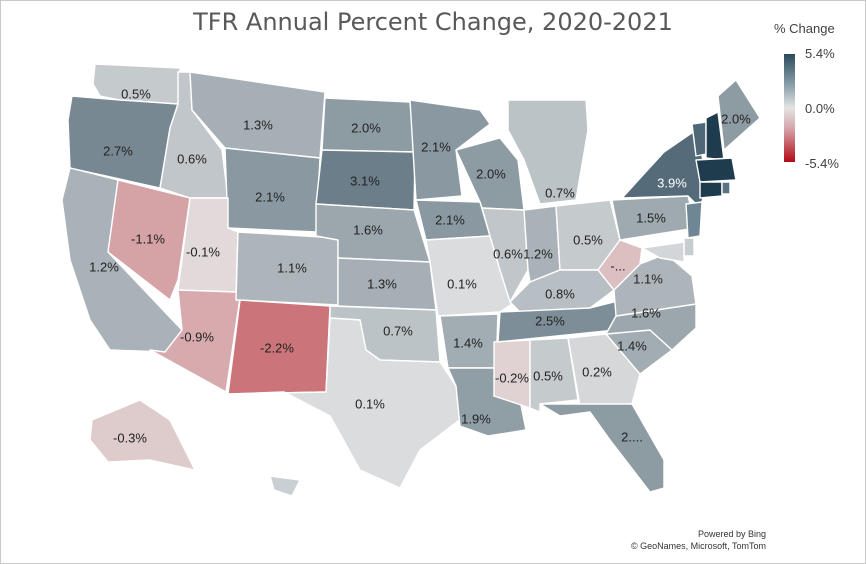 The width and height of the screenshot is (866, 564). What do you see at coordinates (192, 159) in the screenshot?
I see `state-label-id: 0.6%` at bounding box center [192, 159].